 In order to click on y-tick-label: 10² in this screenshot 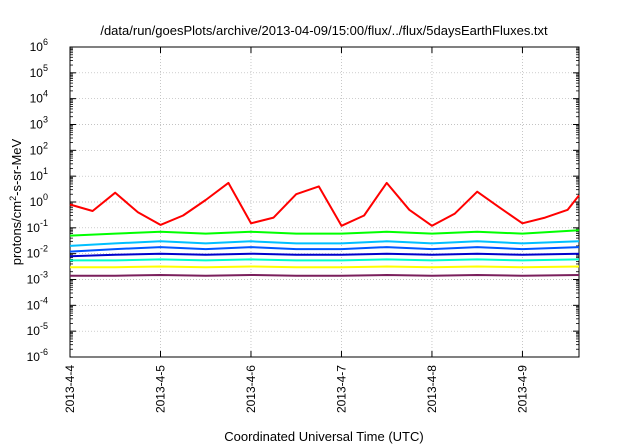, I will do `click(39, 148)`.